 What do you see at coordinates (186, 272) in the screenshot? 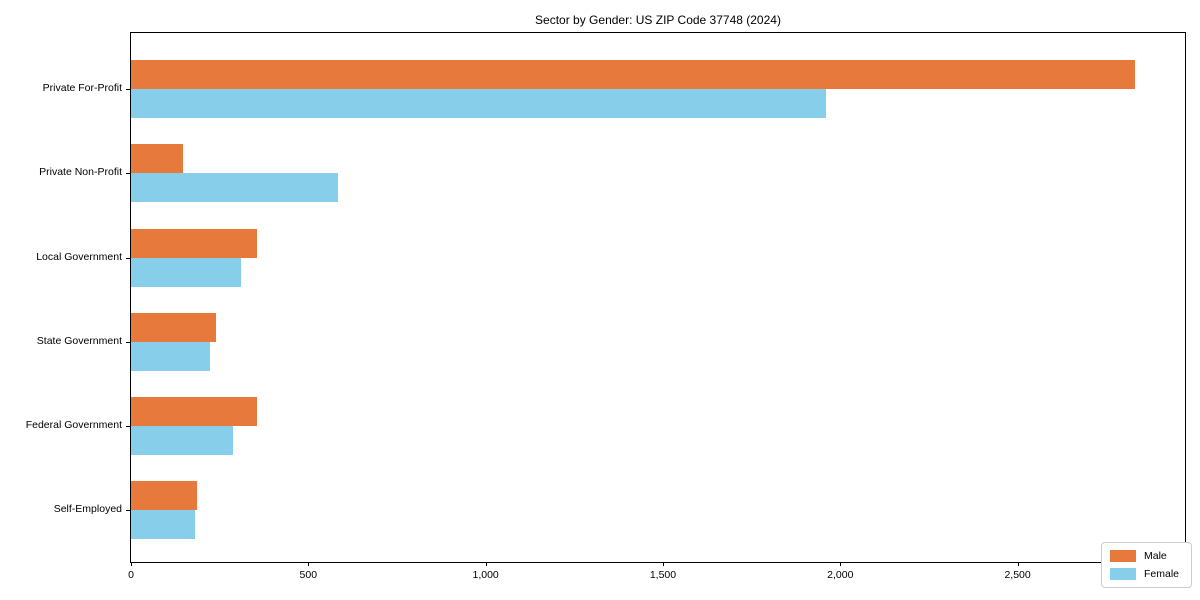
I see `bar-female-local-government` at bounding box center [186, 272].